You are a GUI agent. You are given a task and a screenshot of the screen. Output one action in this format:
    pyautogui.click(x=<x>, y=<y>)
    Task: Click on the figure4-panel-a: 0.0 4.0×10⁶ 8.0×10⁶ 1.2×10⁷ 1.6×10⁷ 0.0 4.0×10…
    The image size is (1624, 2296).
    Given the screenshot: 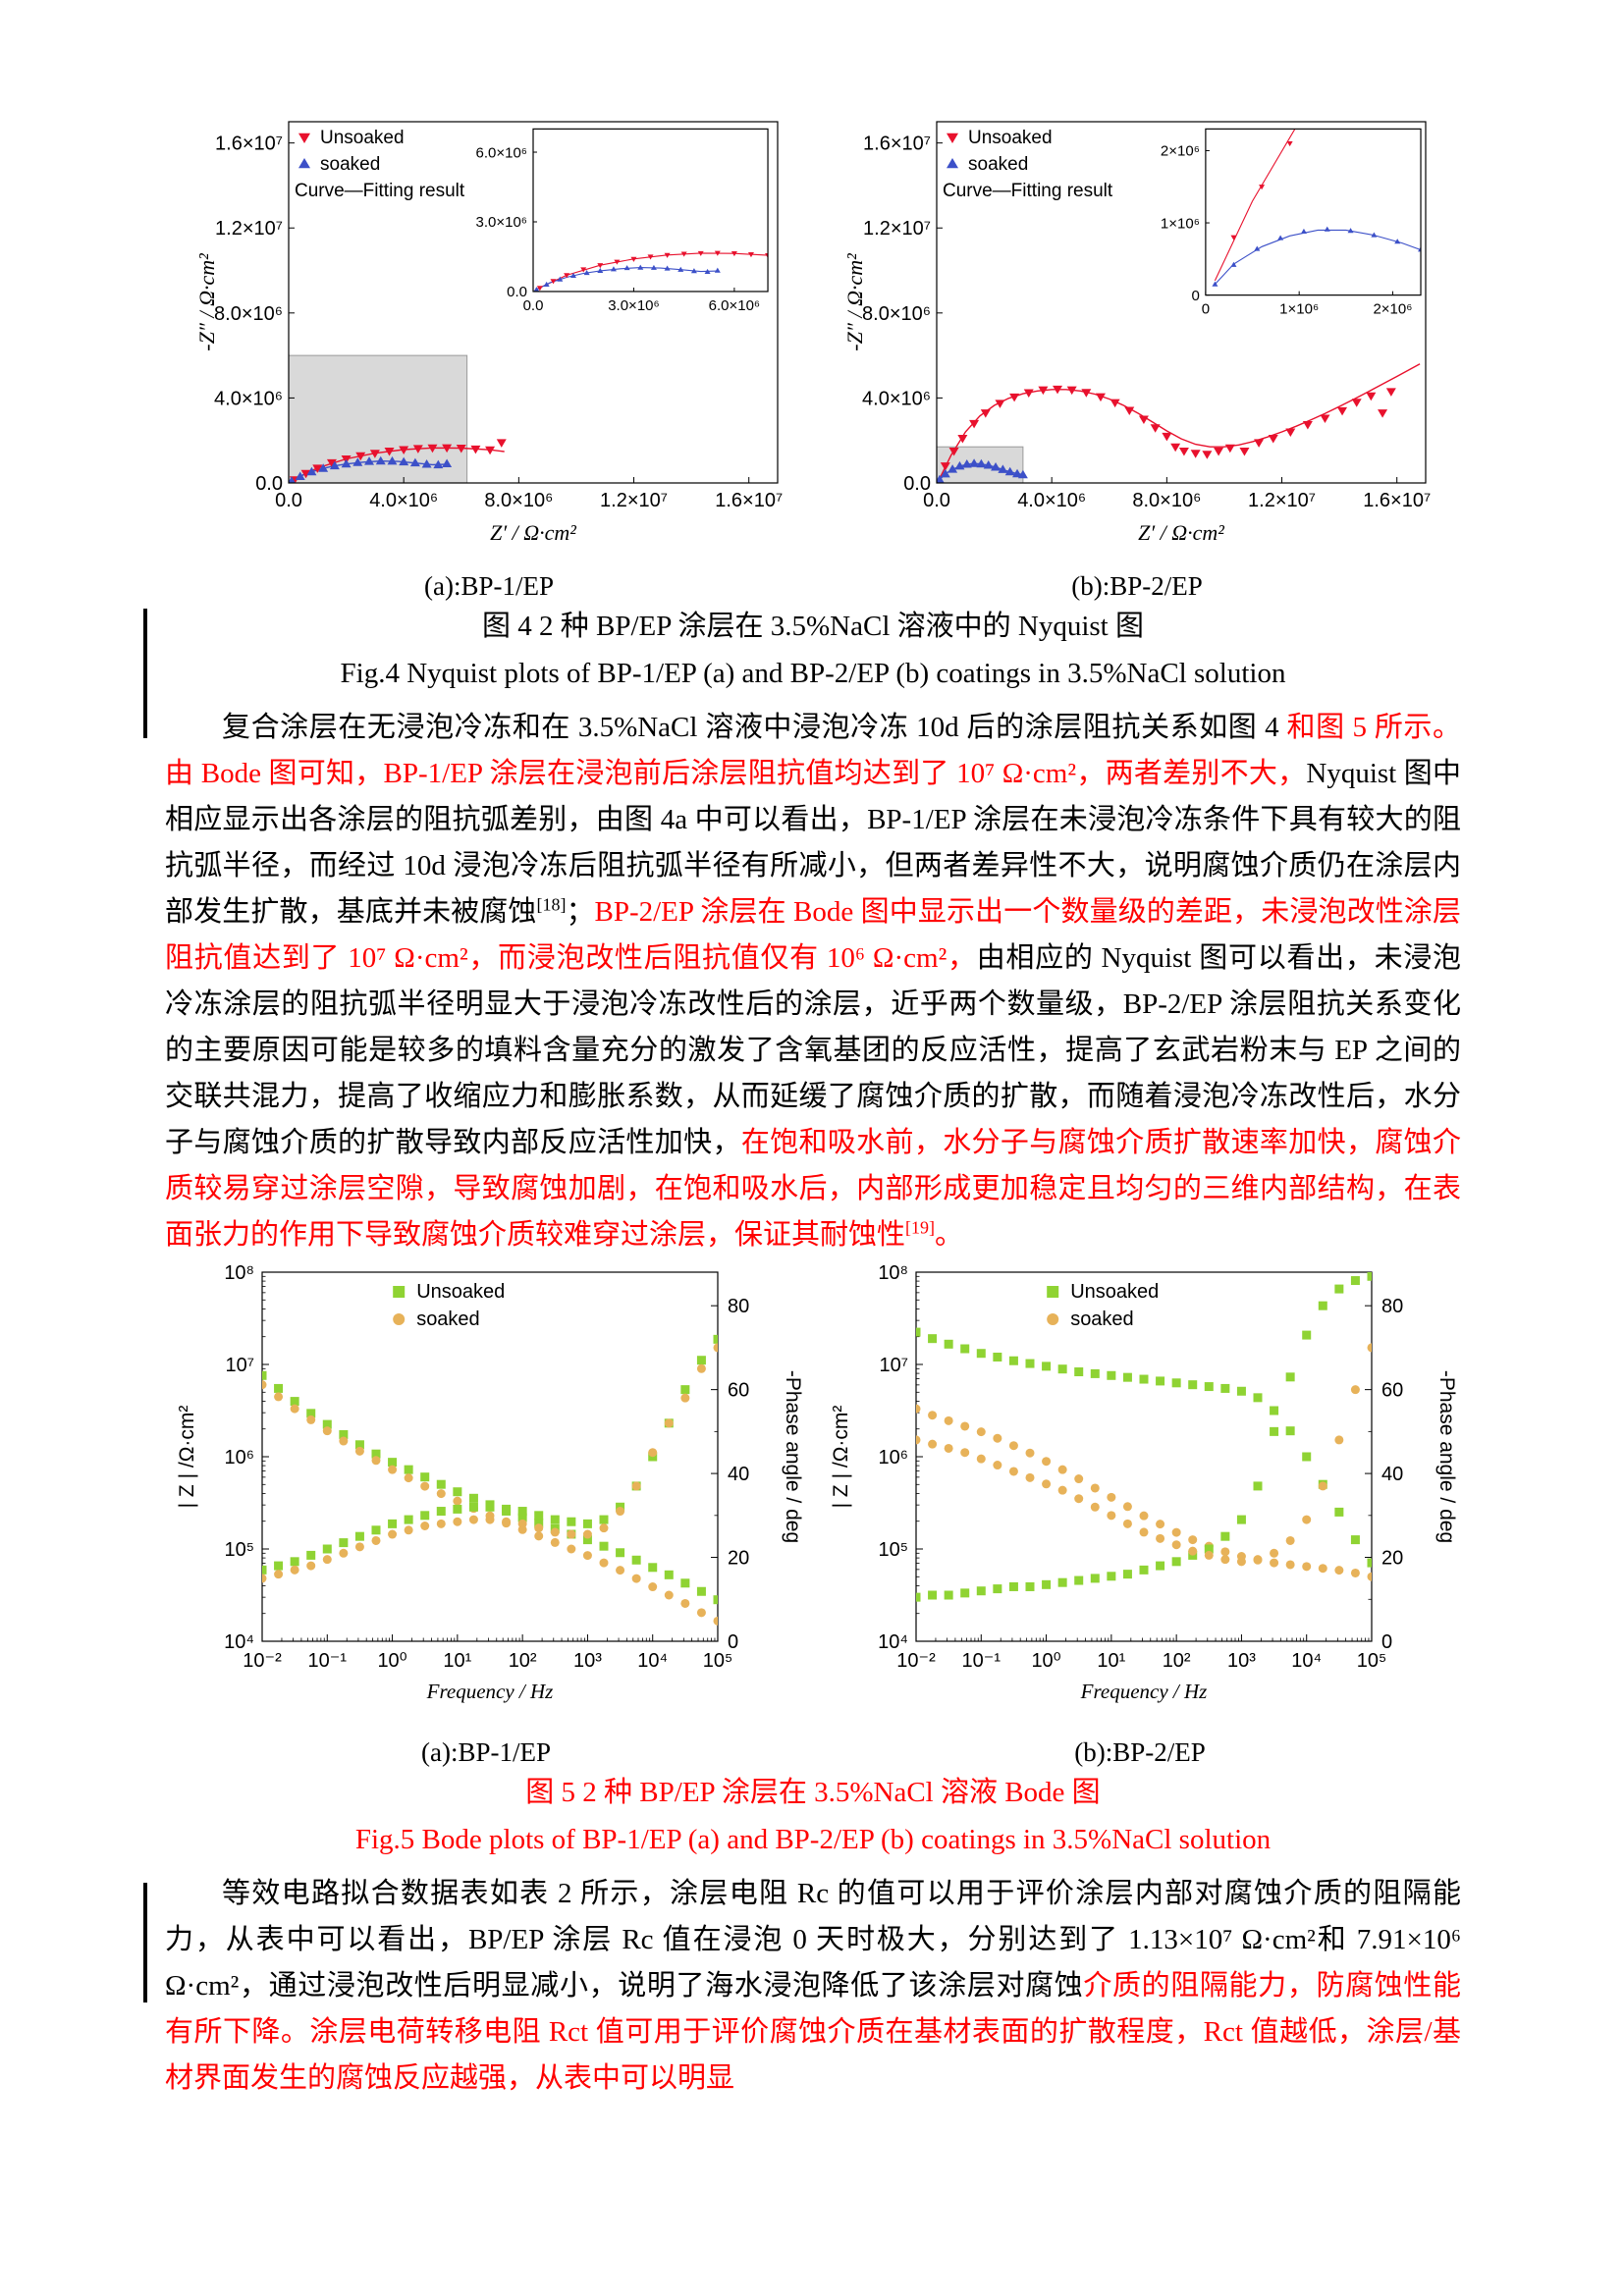 What is the action you would take?
    pyautogui.click(x=489, y=356)
    